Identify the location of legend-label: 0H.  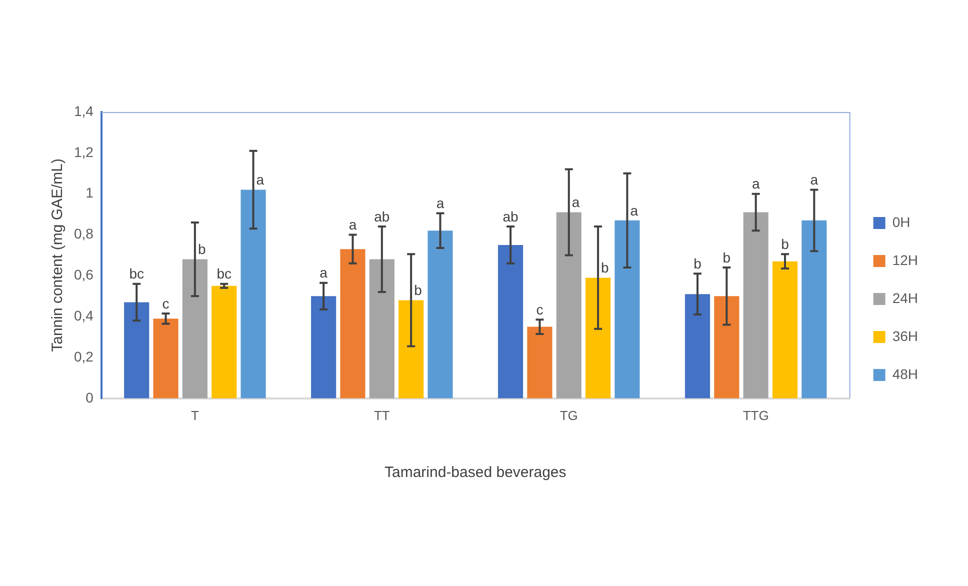
(901, 222).